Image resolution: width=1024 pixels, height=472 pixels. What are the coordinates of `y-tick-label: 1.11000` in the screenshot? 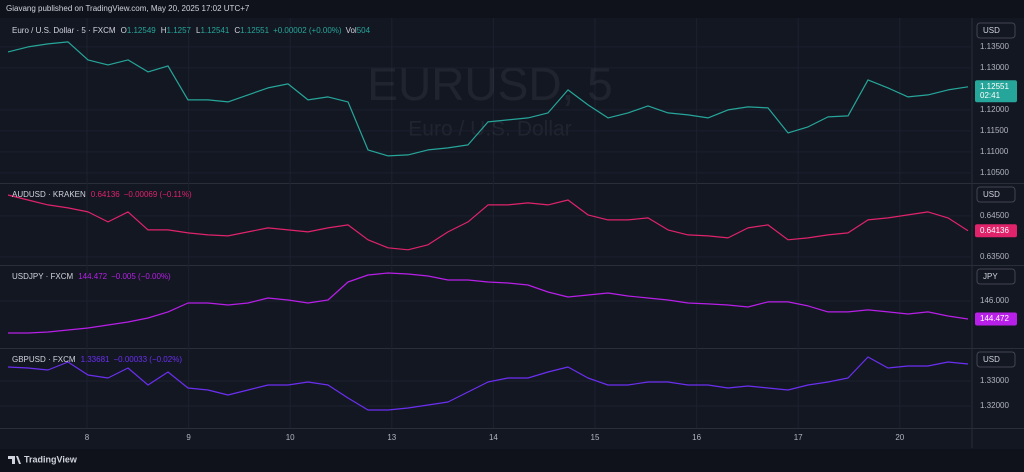 It's located at (994, 151).